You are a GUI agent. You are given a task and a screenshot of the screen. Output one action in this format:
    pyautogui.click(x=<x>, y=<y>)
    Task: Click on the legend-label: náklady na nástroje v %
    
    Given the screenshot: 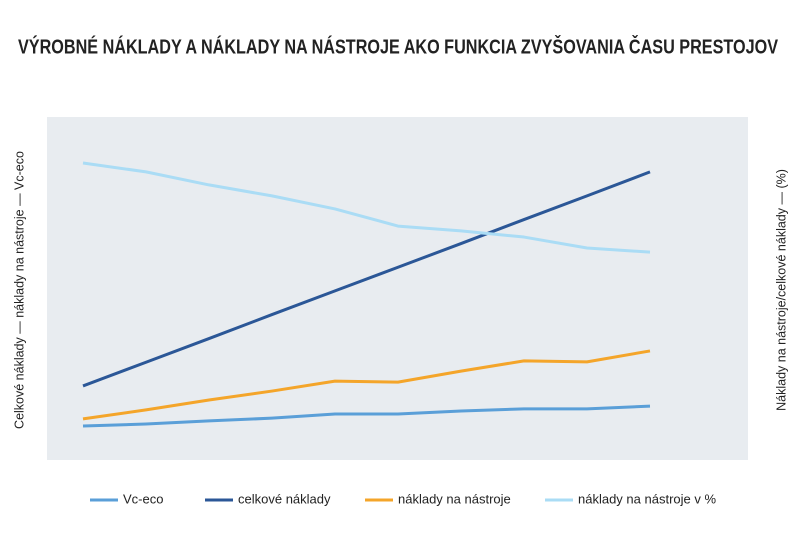 What is the action you would take?
    pyautogui.click(x=647, y=498)
    